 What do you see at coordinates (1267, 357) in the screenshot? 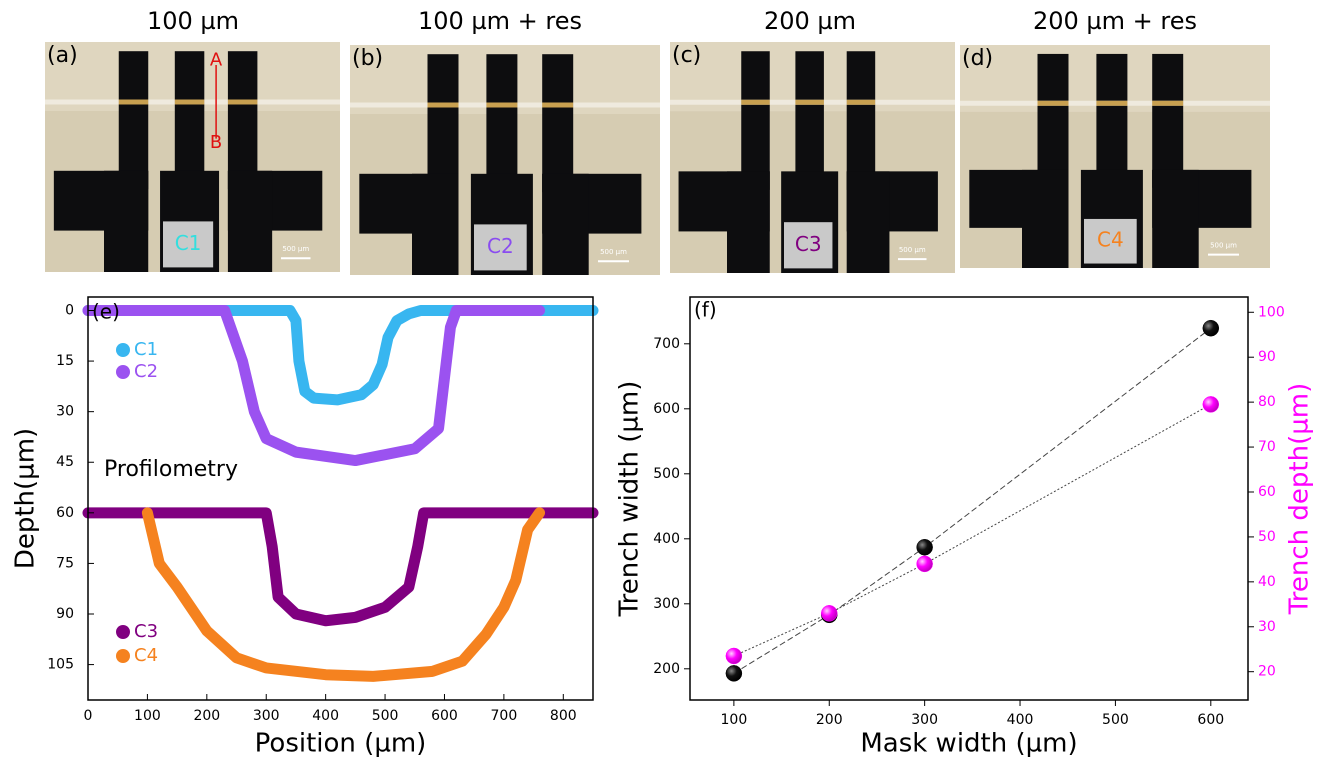
I see `y2-tick-label: 90` at bounding box center [1267, 357].